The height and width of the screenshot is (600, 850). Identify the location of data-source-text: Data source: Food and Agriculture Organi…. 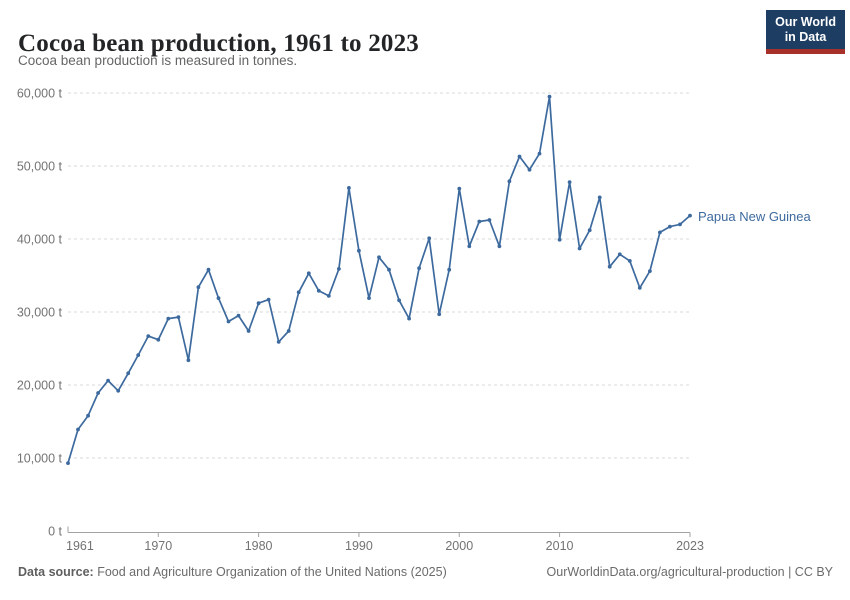
(232, 572).